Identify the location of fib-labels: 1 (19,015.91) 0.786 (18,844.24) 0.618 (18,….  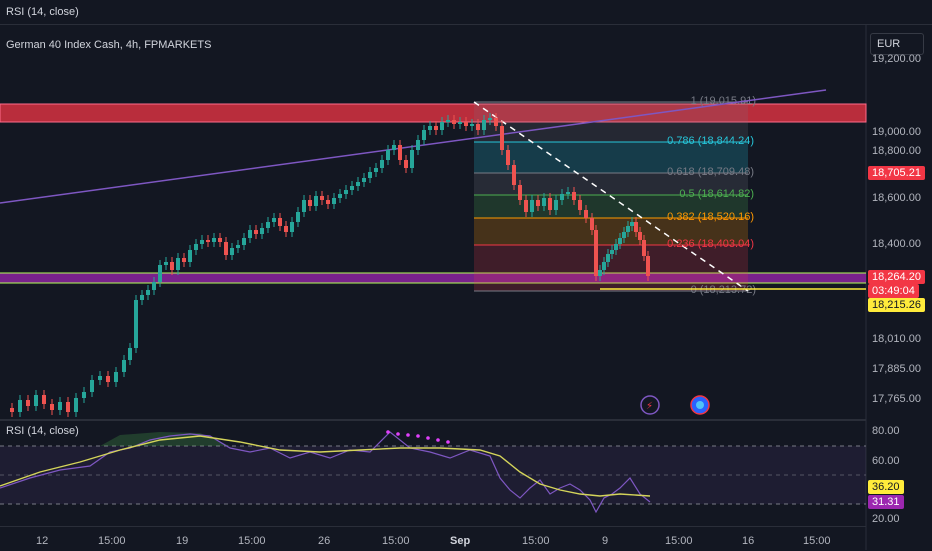
(711, 195).